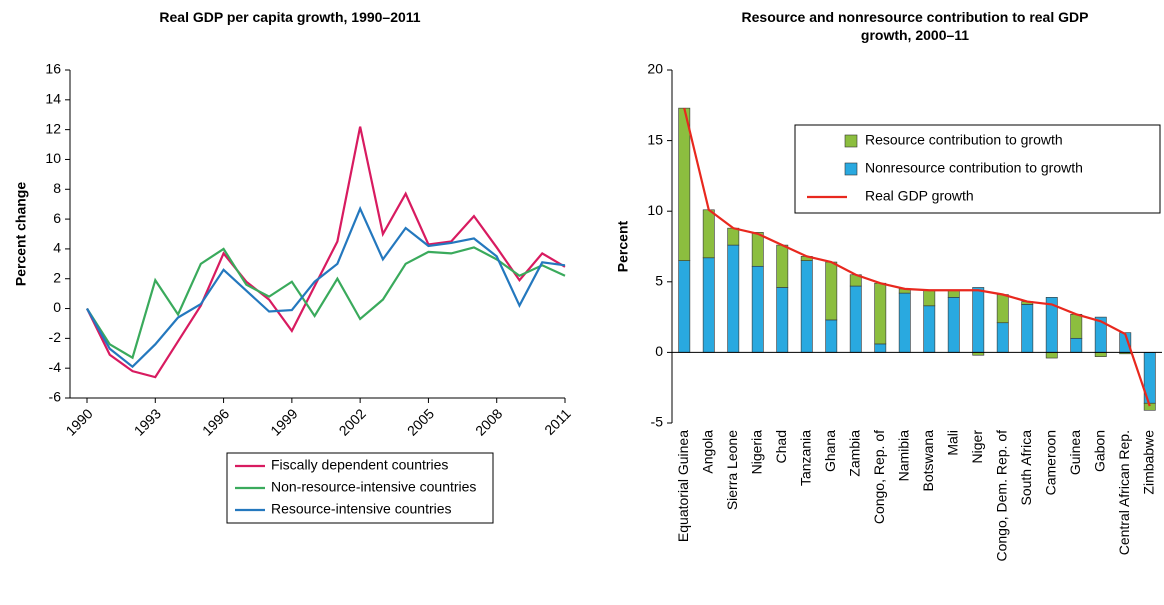 This screenshot has width=1164, height=605. What do you see at coordinates (974, 168) in the screenshot?
I see `legend-label: Nonresource contribution to growth` at bounding box center [974, 168].